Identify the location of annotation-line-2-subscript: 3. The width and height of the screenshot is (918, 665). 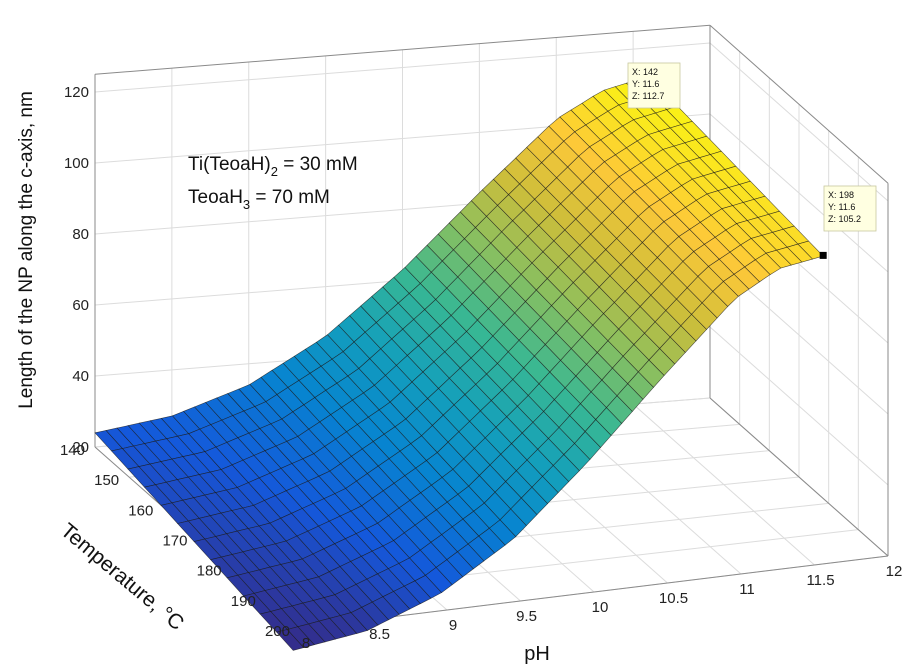
(246, 204).